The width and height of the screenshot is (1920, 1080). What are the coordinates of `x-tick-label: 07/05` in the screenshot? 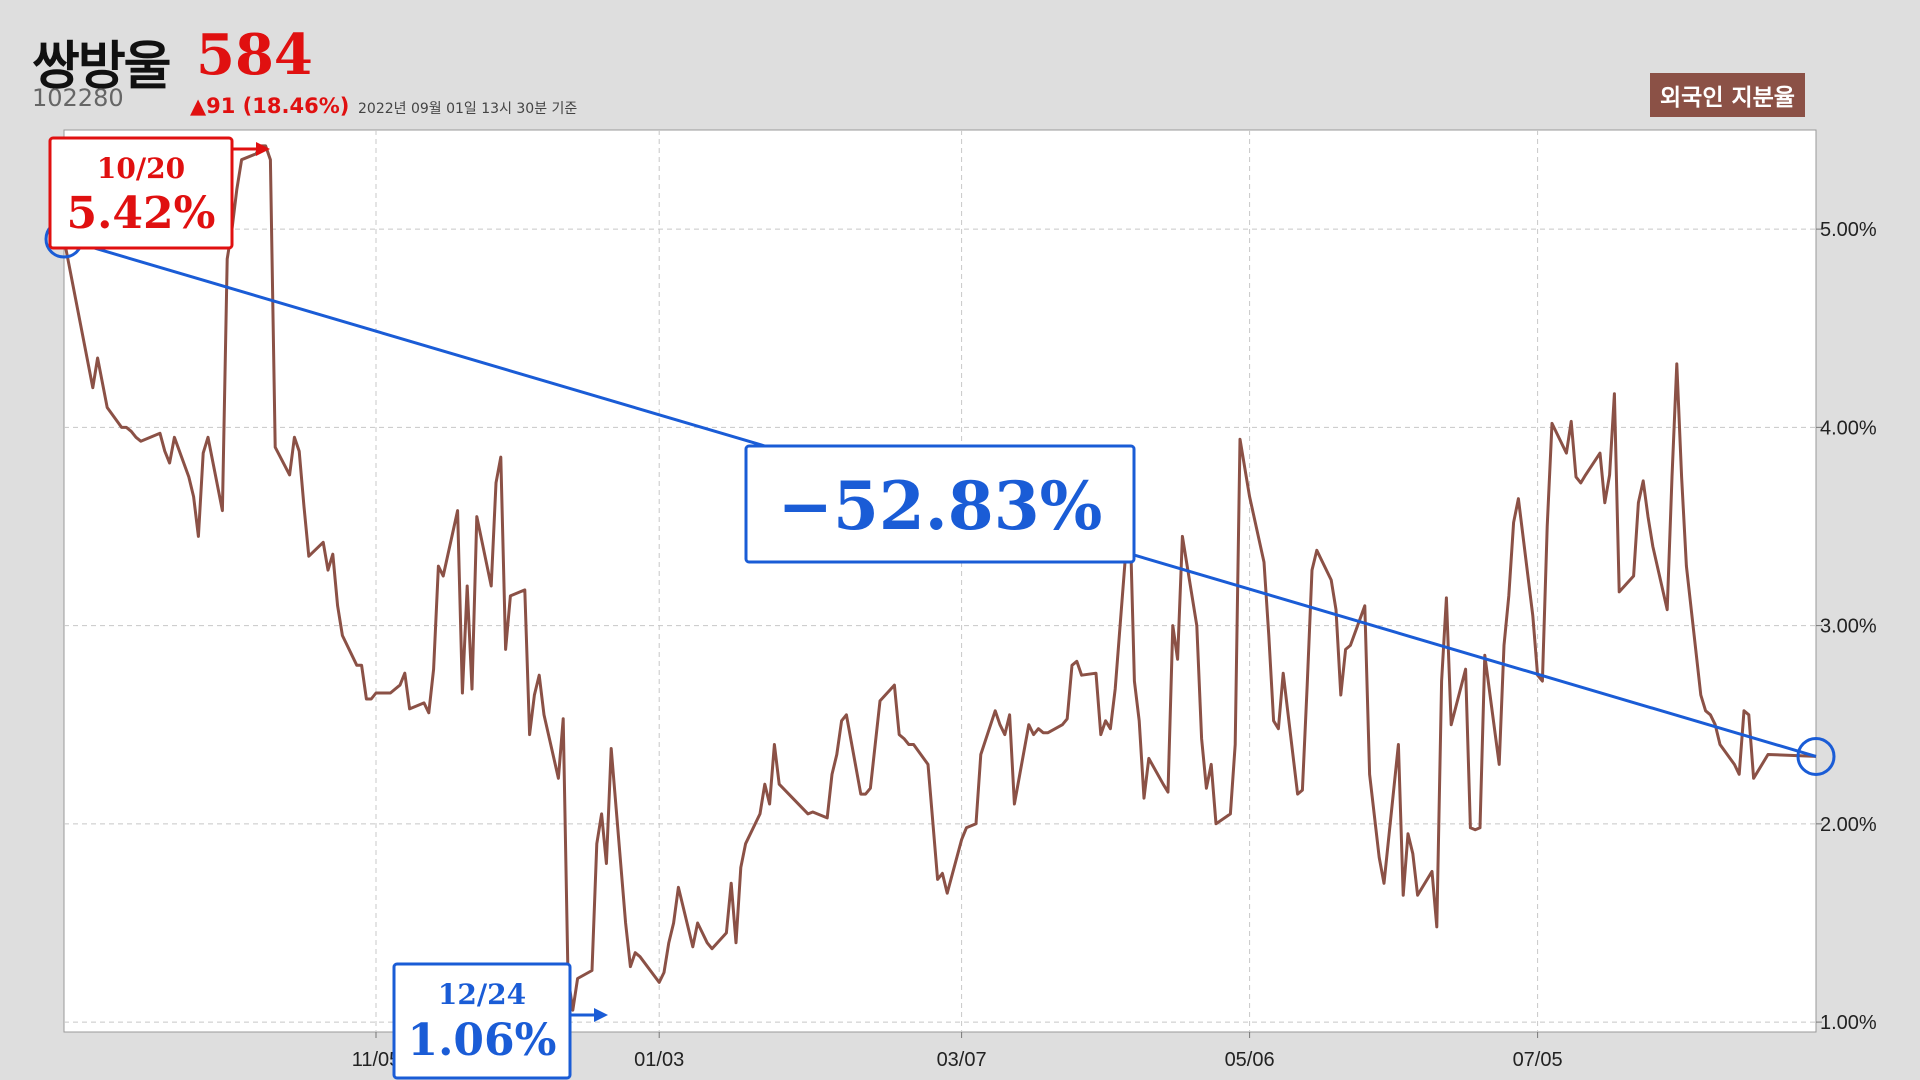 It's located at (1538, 1060).